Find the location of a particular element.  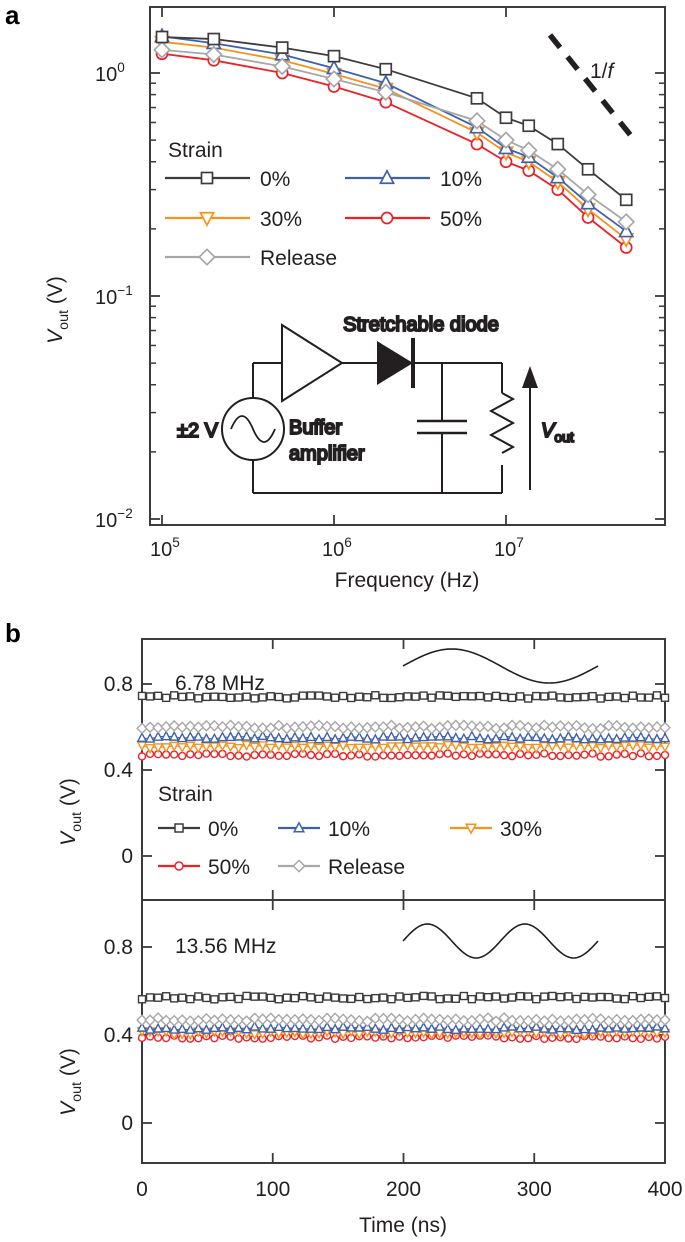

source-label: ±2 V is located at coordinates (198, 431).